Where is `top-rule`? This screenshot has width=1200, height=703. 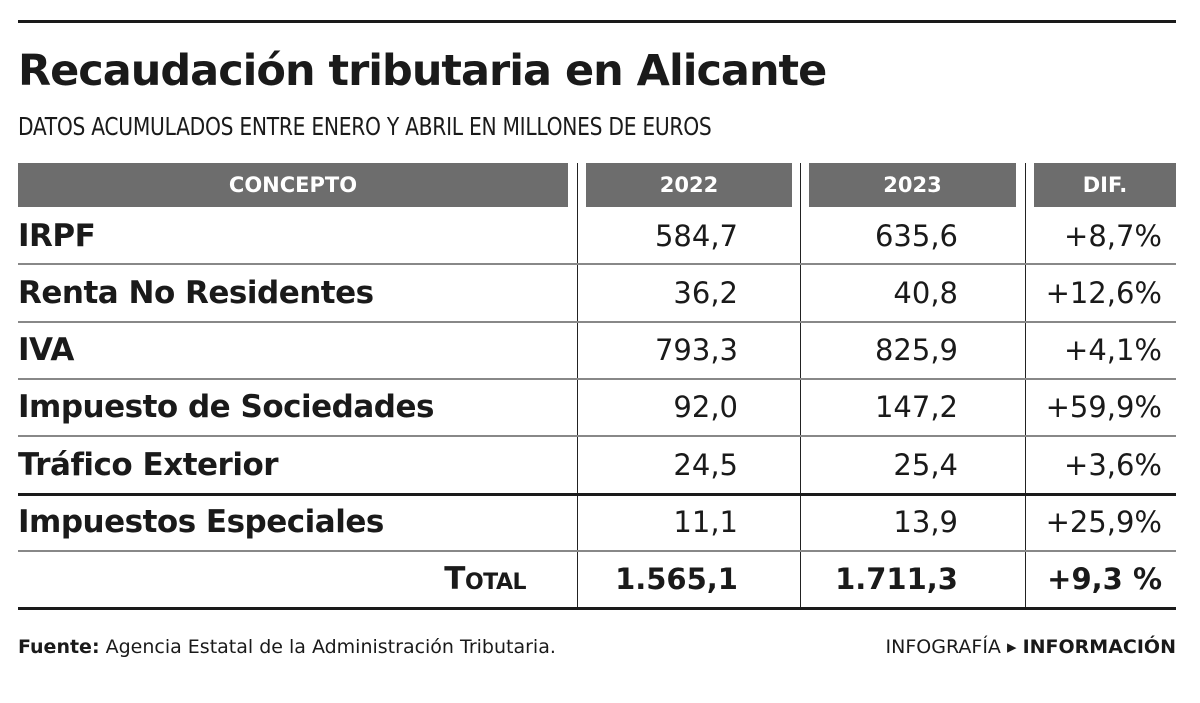 top-rule is located at coordinates (597, 21).